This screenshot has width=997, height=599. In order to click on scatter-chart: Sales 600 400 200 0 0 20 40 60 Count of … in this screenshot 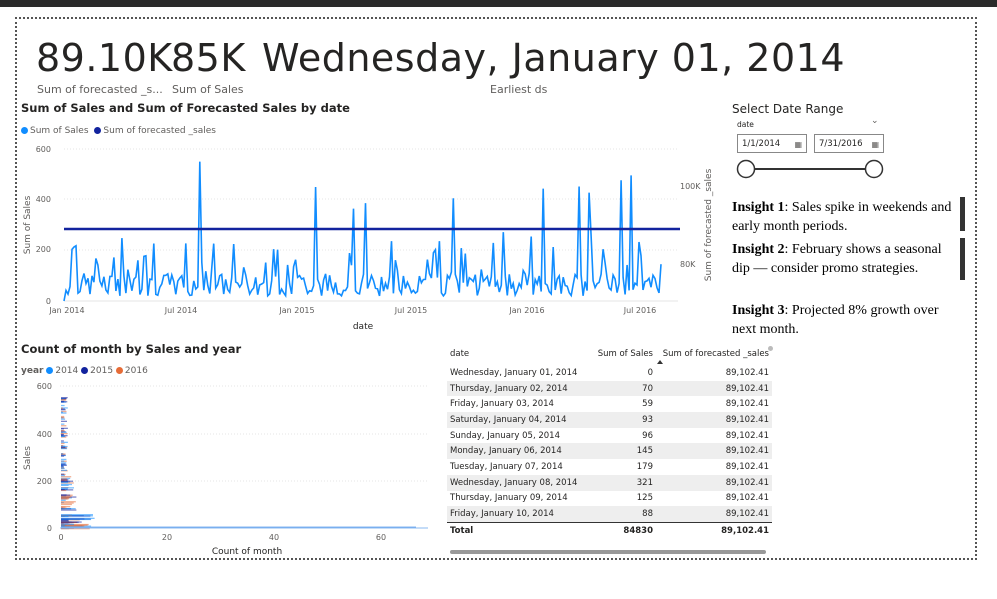, I will do `click(228, 469)`.